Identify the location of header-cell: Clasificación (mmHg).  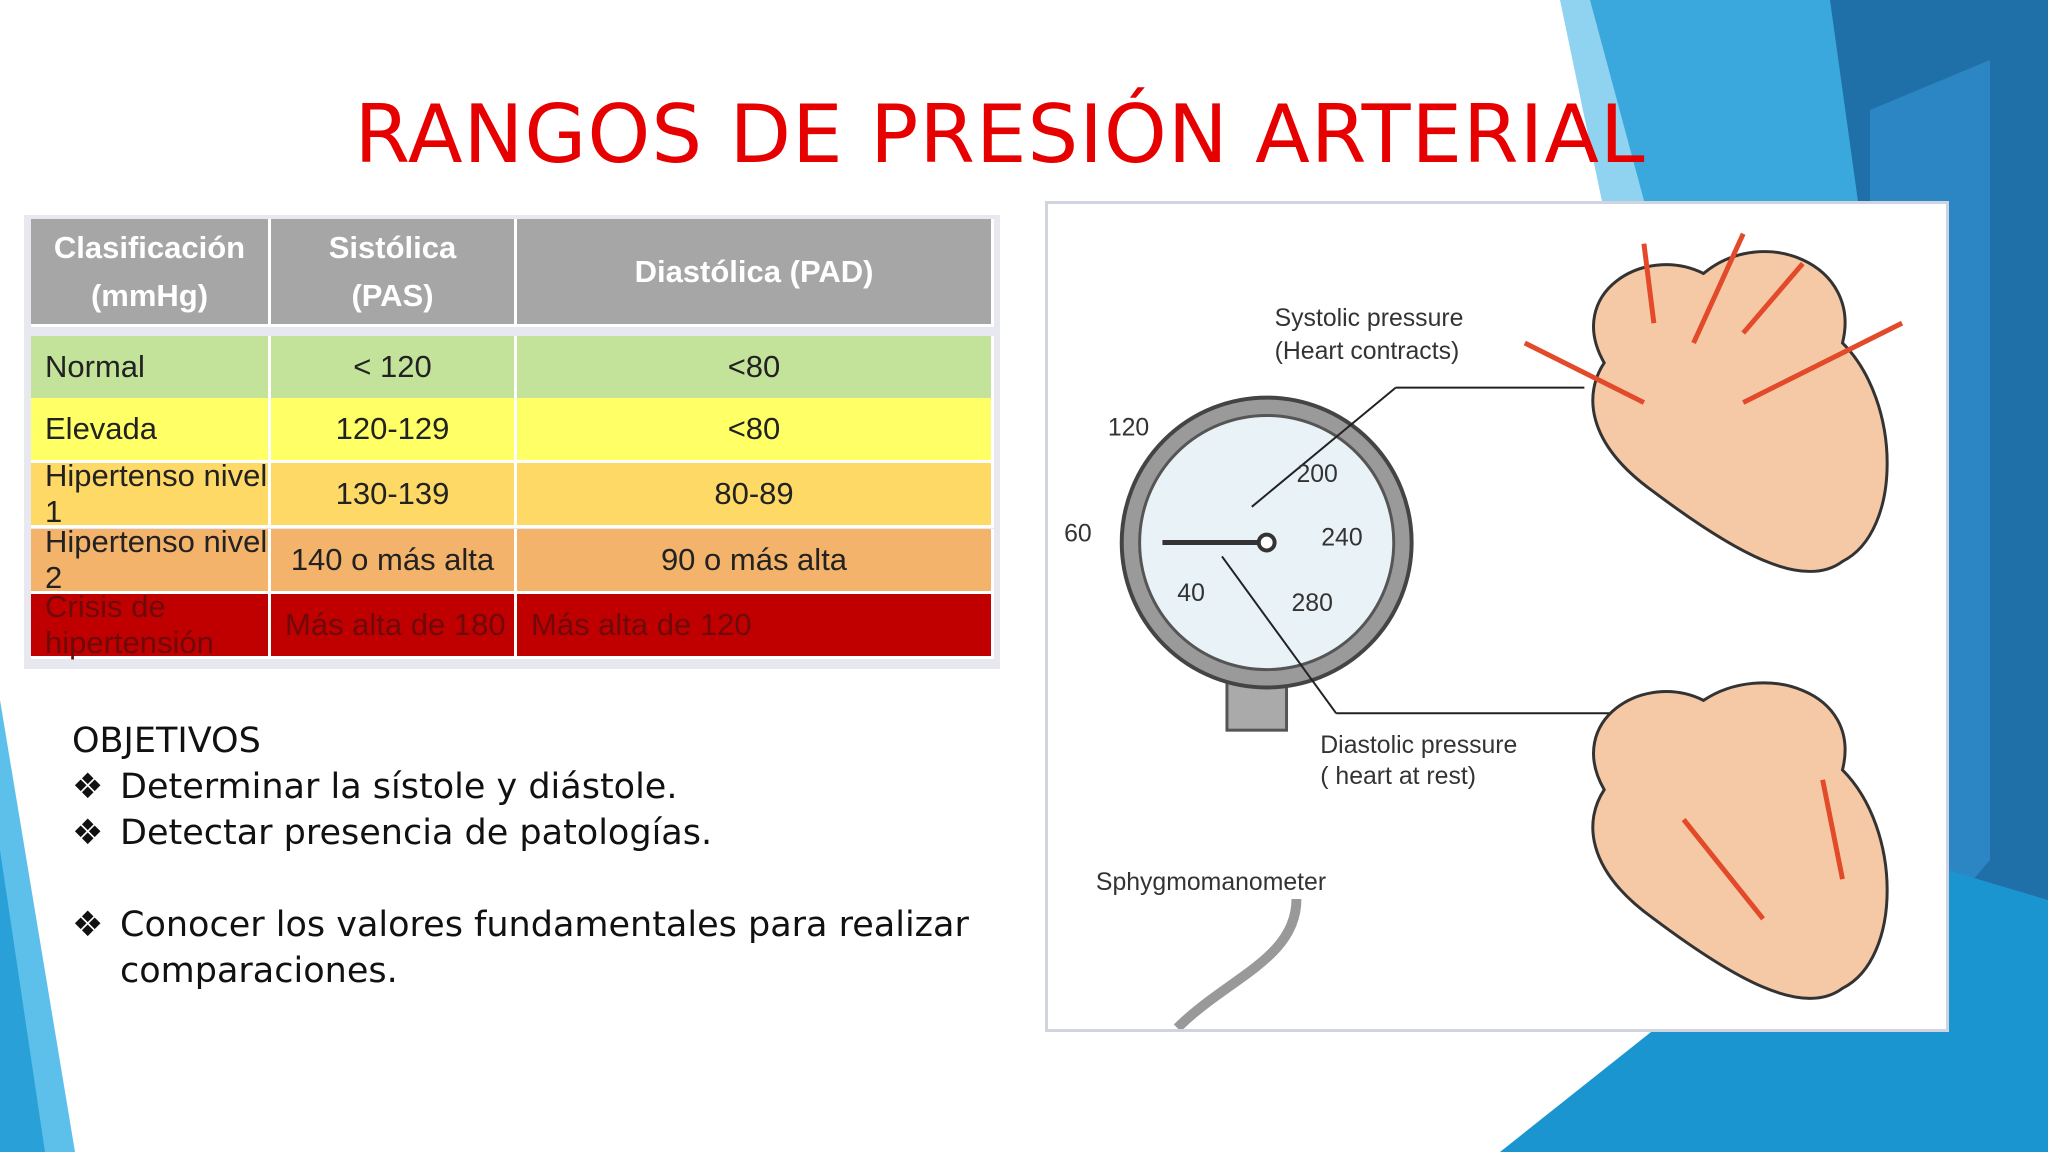
(151, 273).